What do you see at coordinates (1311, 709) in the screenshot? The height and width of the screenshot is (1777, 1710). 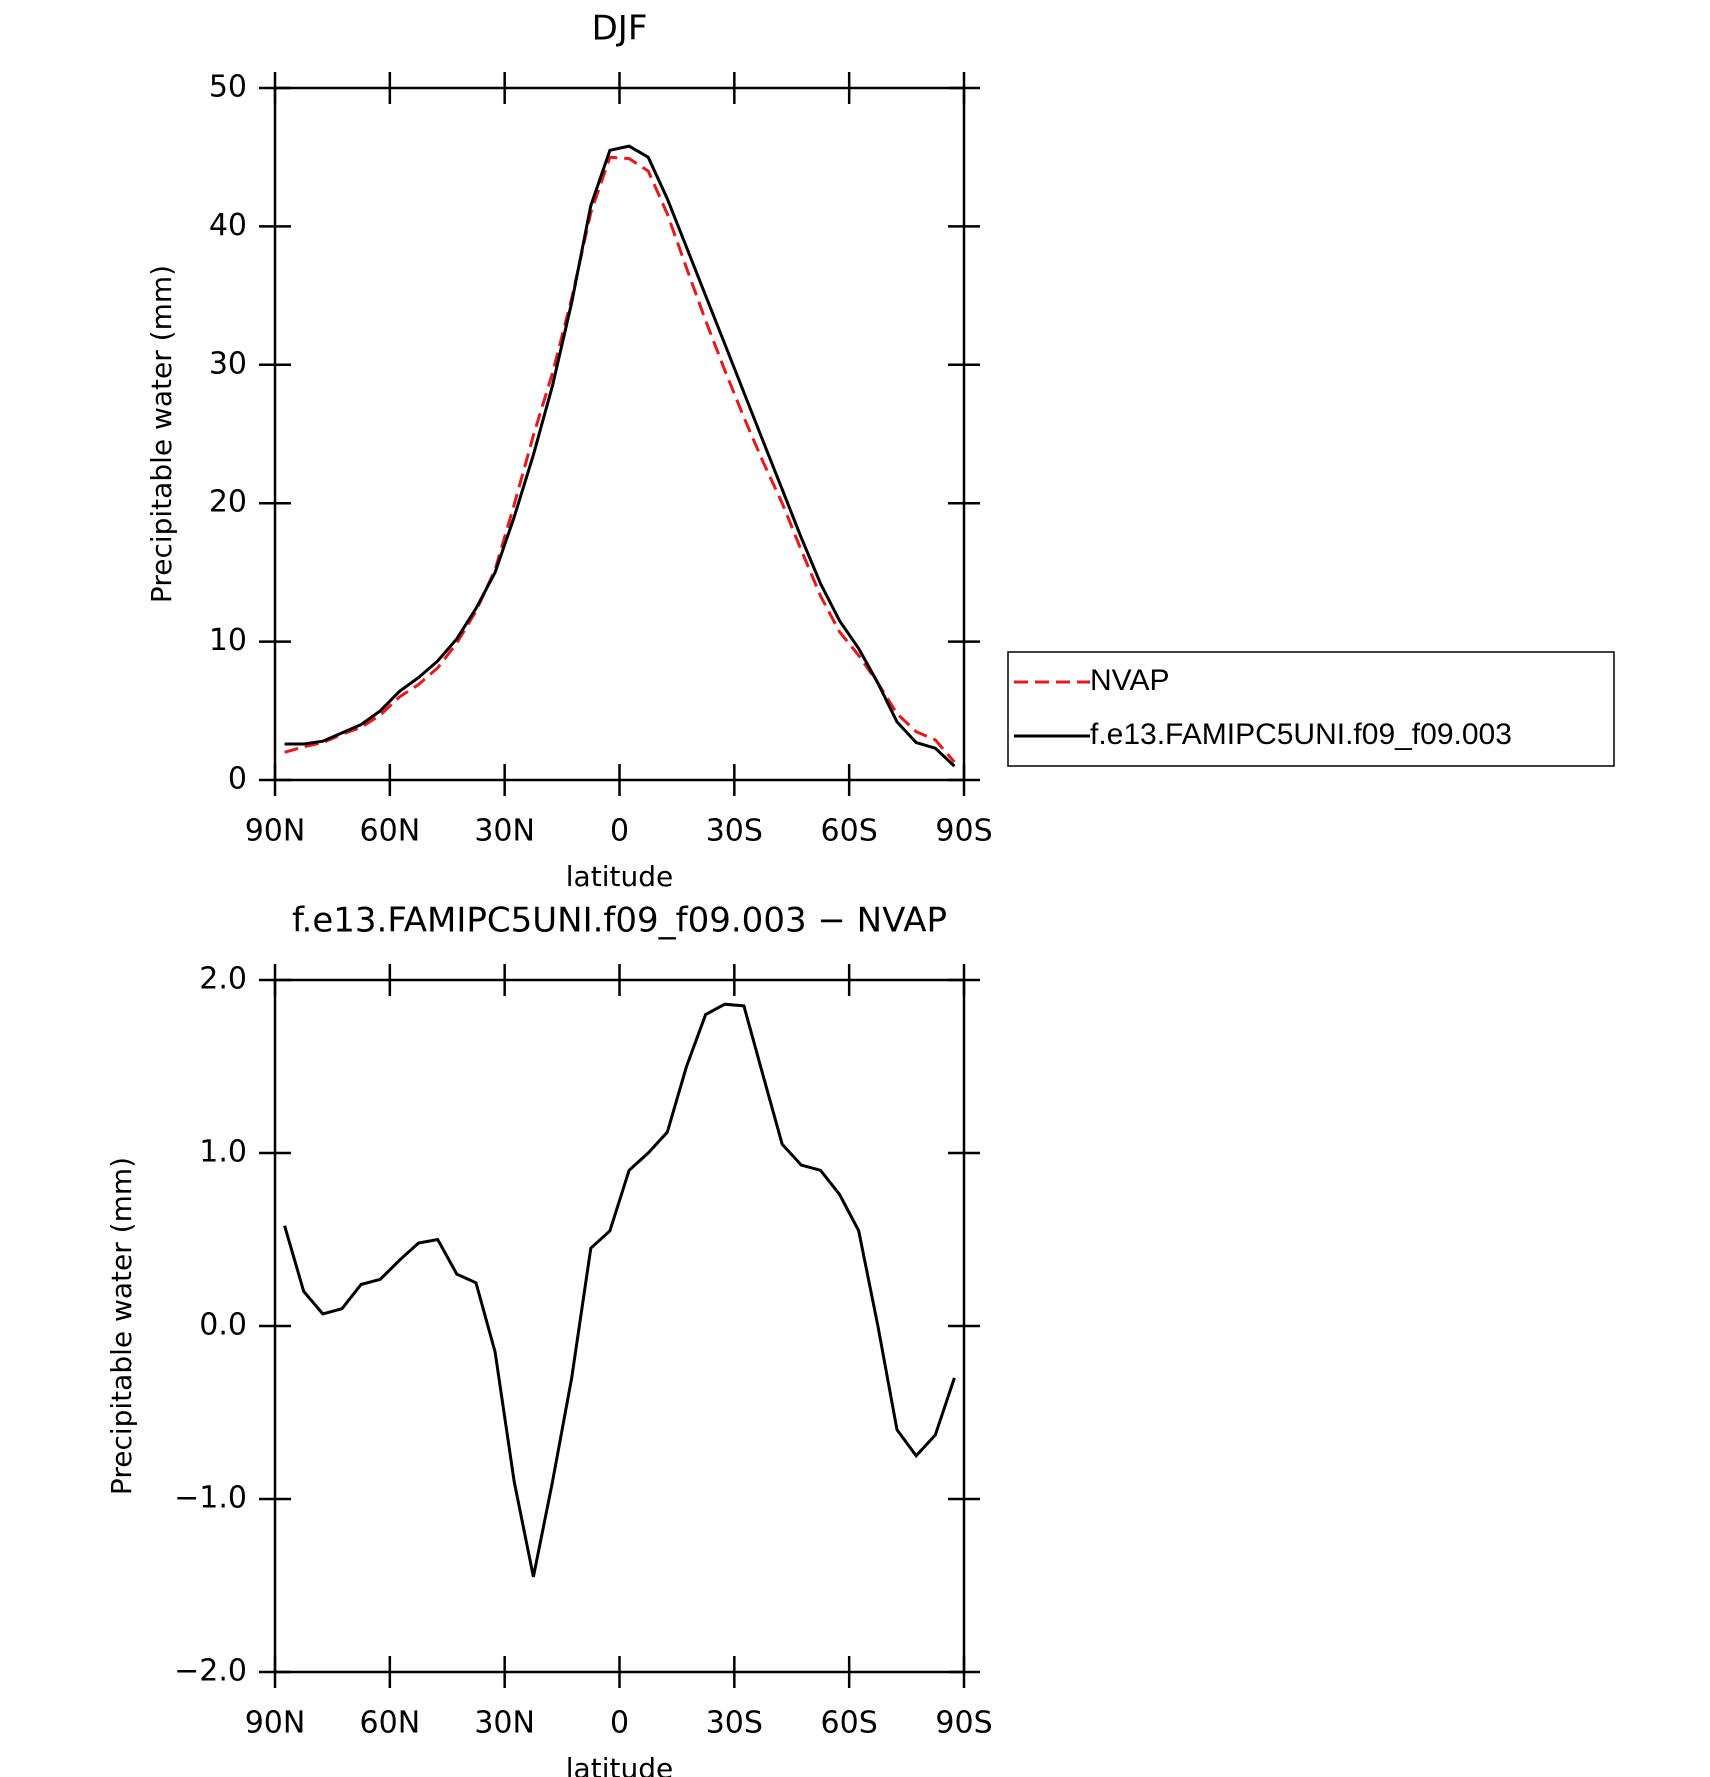 I see `legend-box` at bounding box center [1311, 709].